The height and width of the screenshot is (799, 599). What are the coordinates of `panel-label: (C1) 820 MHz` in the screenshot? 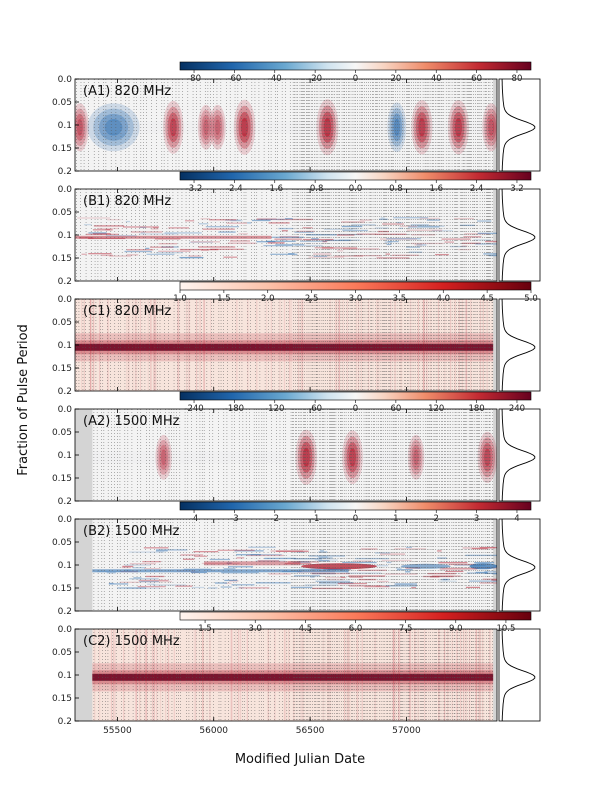 It's located at (127, 311).